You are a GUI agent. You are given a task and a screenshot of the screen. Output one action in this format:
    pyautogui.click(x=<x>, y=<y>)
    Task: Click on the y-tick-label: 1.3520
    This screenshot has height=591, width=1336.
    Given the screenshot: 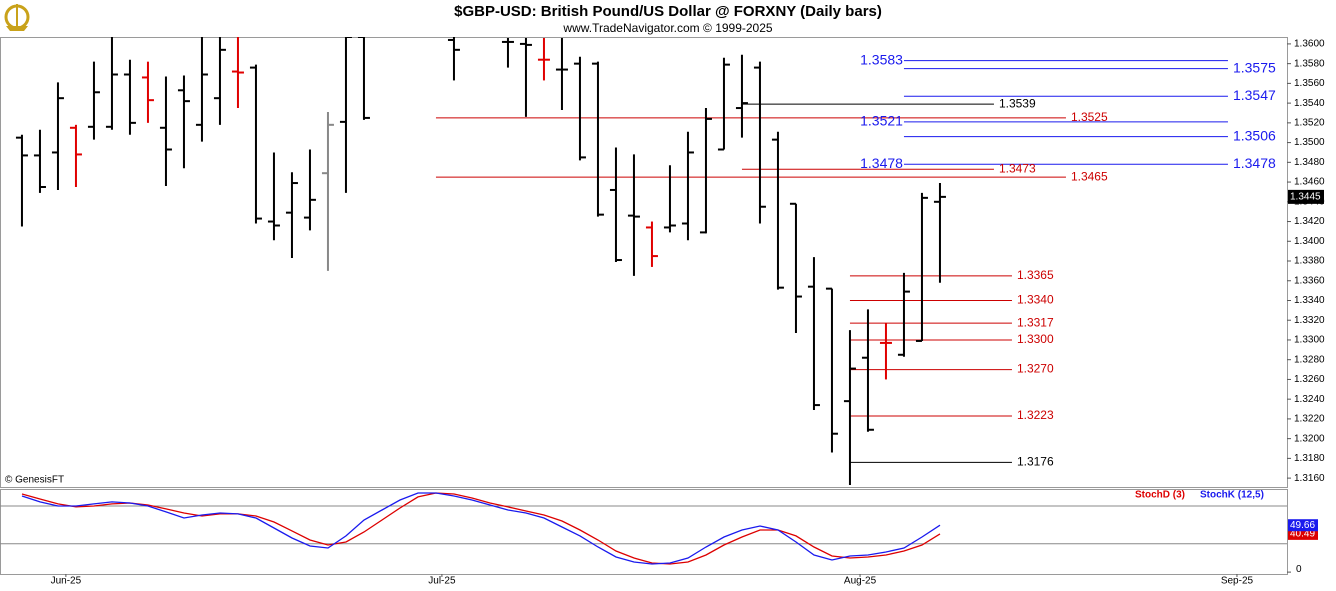 What is the action you would take?
    pyautogui.click(x=1309, y=122)
    